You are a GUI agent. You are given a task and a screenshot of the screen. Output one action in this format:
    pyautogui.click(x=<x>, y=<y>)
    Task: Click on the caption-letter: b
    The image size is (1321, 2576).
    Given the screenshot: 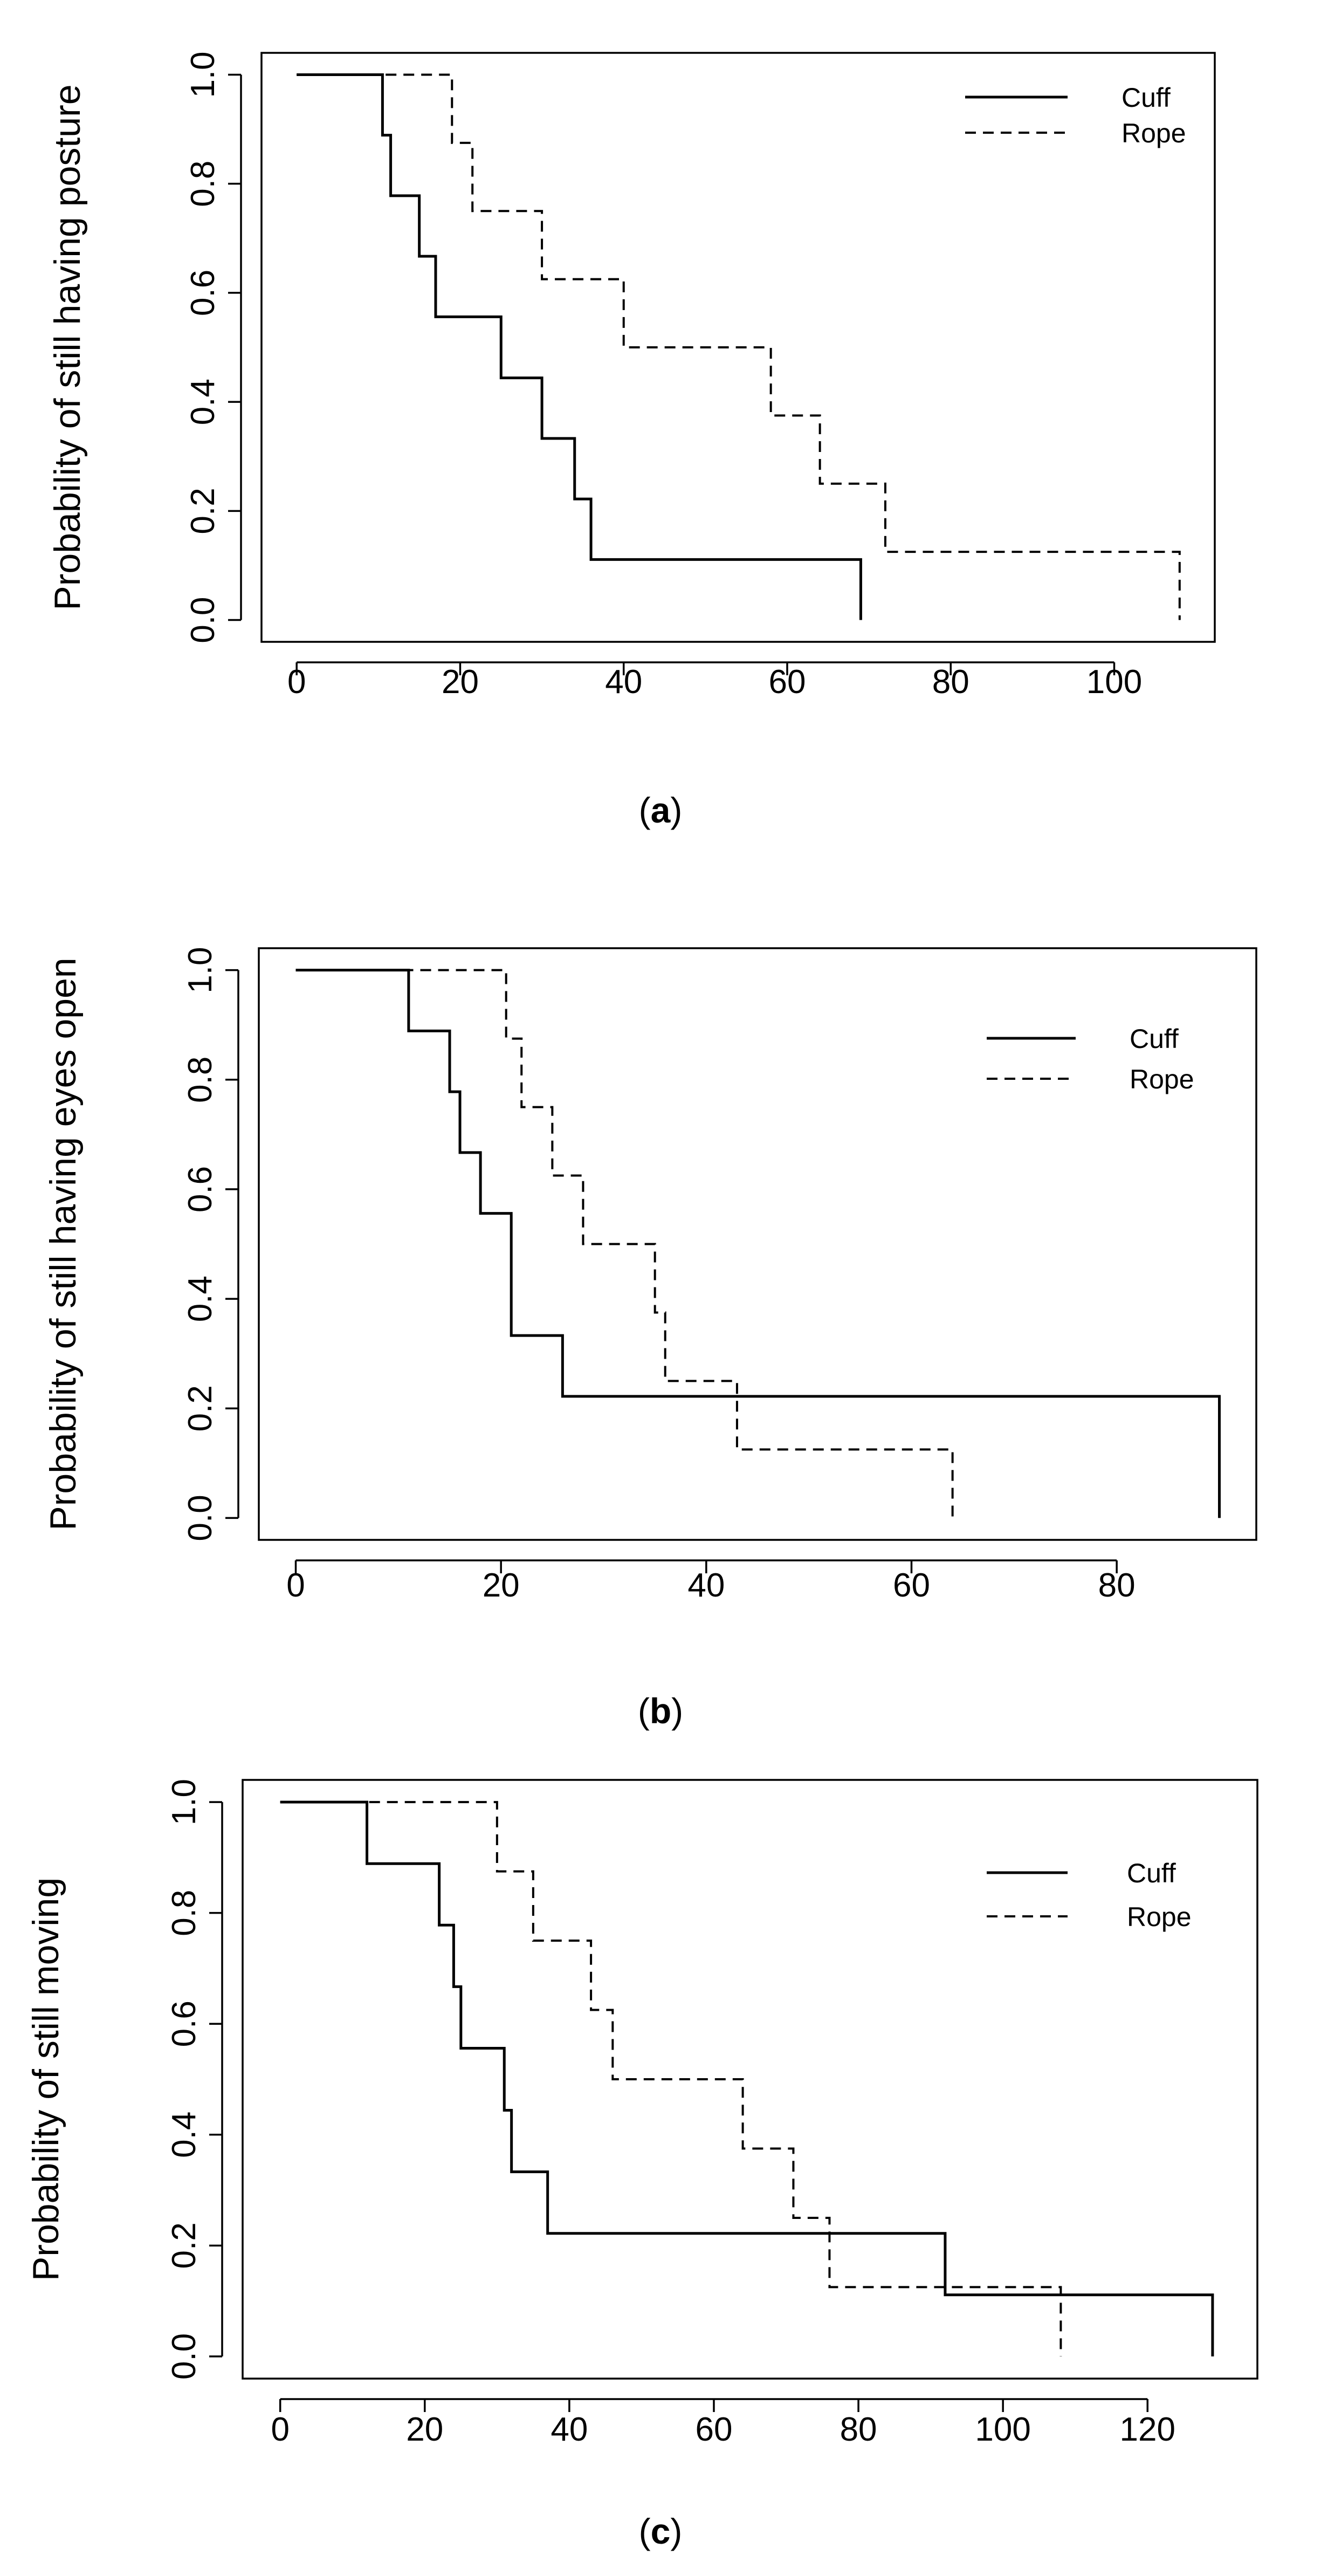 What is the action you would take?
    pyautogui.click(x=660, y=1711)
    